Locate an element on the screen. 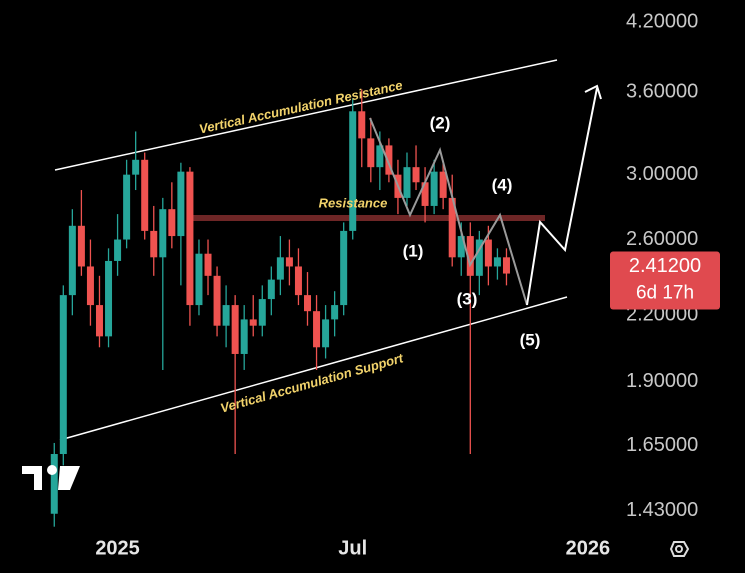 The image size is (745, 573). settings-icon is located at coordinates (679, 549).